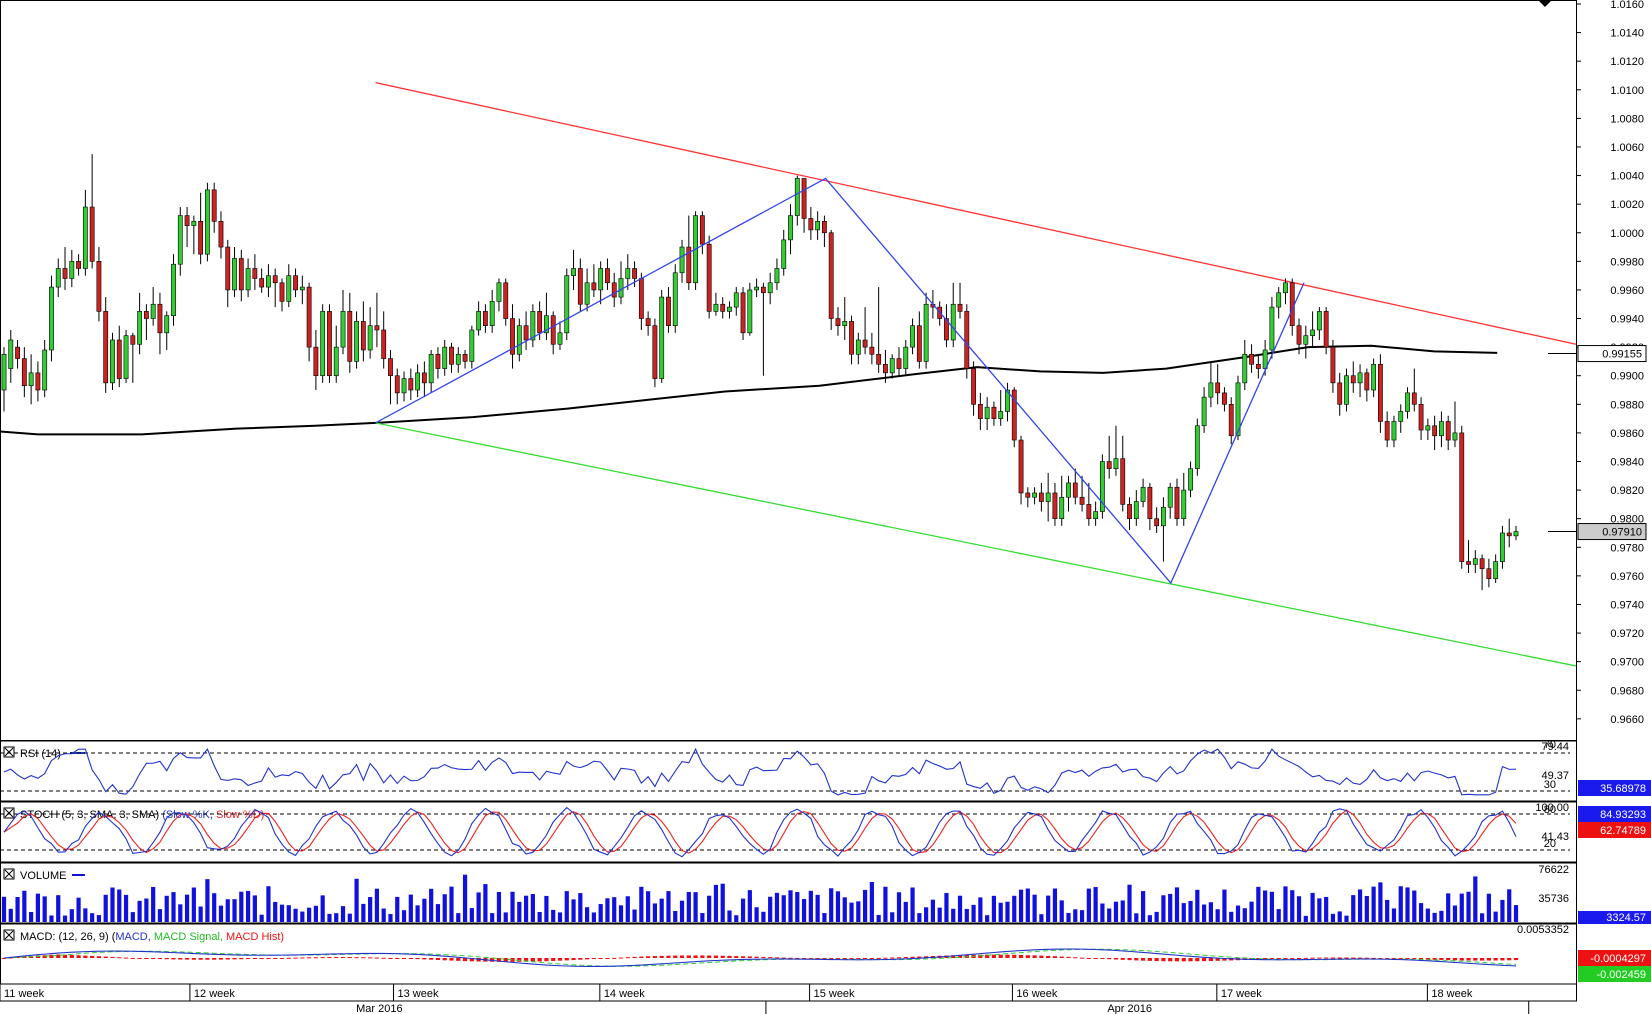 Image resolution: width=1651 pixels, height=1014 pixels. What do you see at coordinates (1627, 577) in the screenshot?
I see `price-tick-label: 0.9760` at bounding box center [1627, 577].